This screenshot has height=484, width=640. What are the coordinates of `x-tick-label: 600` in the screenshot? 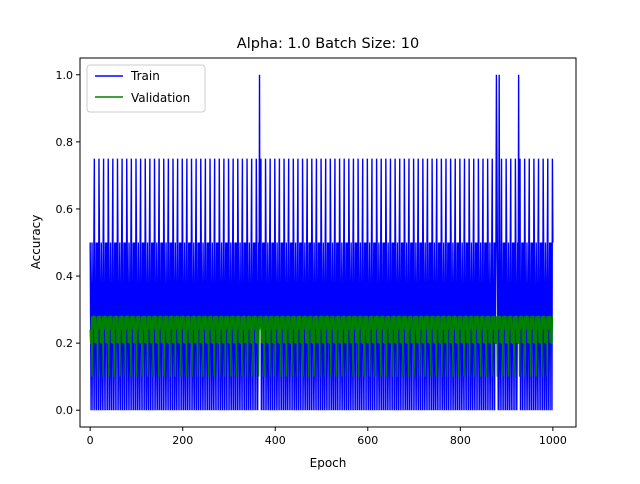 It's located at (367, 440).